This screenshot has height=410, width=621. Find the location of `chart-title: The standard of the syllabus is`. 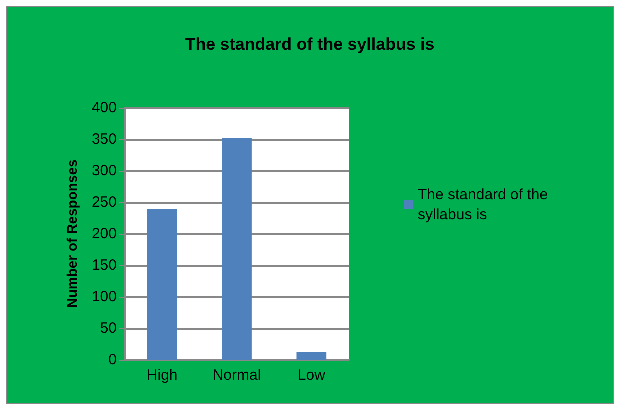

chart-title: The standard of the syllabus is is located at coordinates (310, 44).